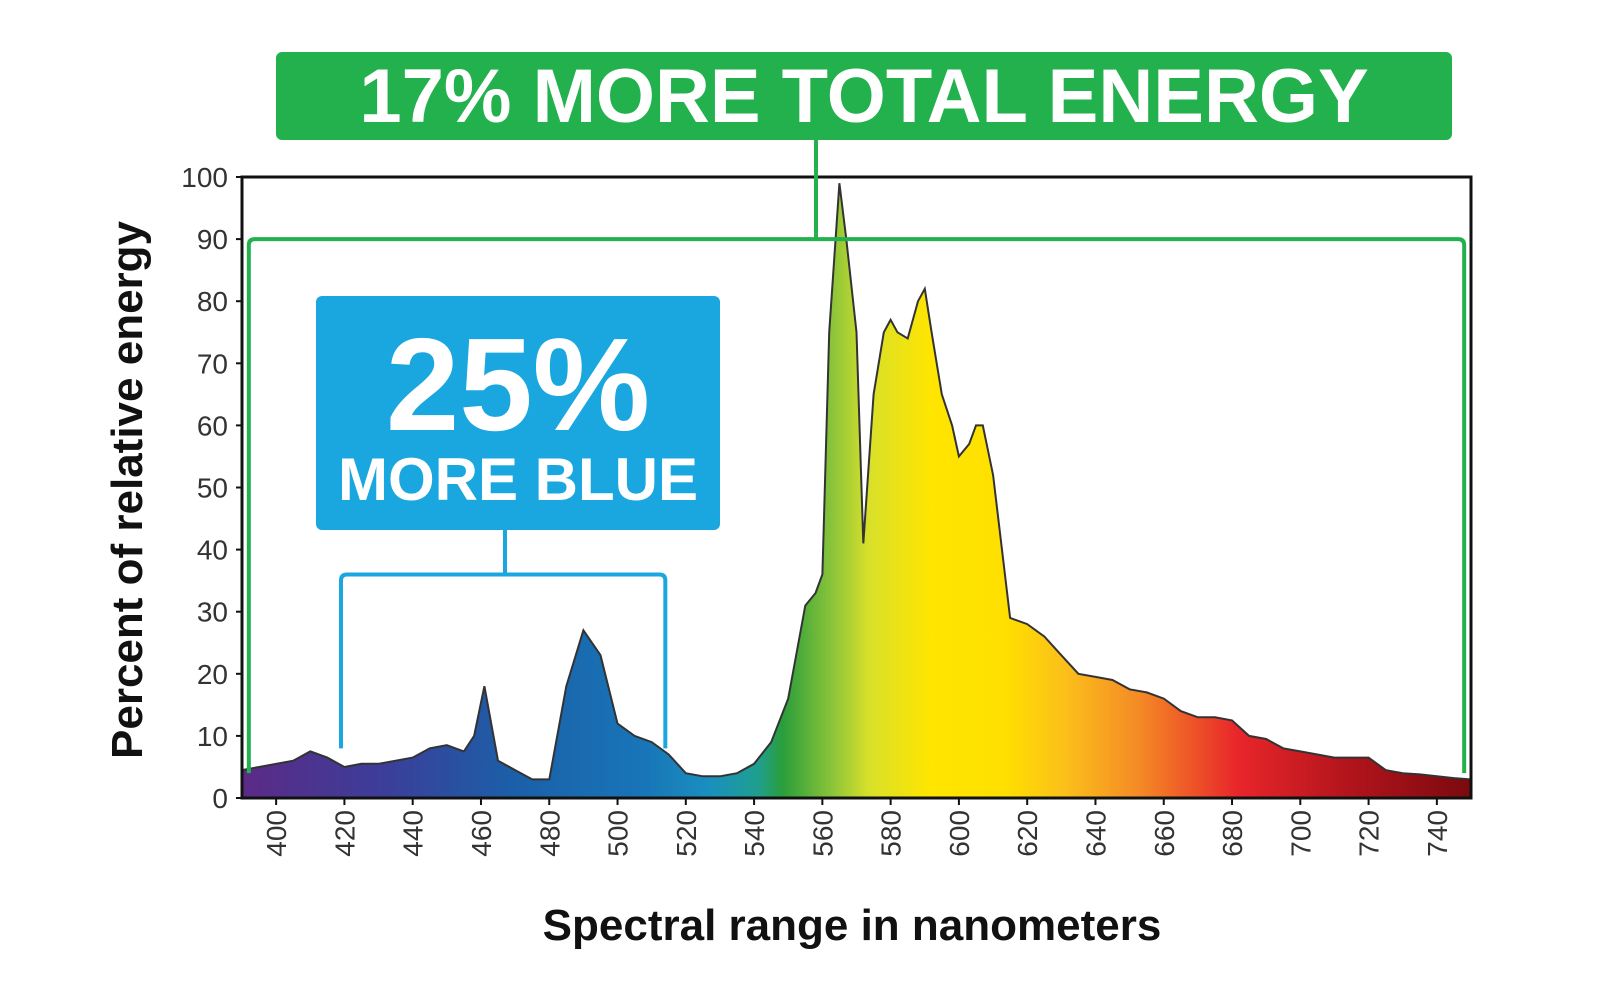 The height and width of the screenshot is (1000, 1624). What do you see at coordinates (1300, 833) in the screenshot?
I see `x-tick-label: 700` at bounding box center [1300, 833].